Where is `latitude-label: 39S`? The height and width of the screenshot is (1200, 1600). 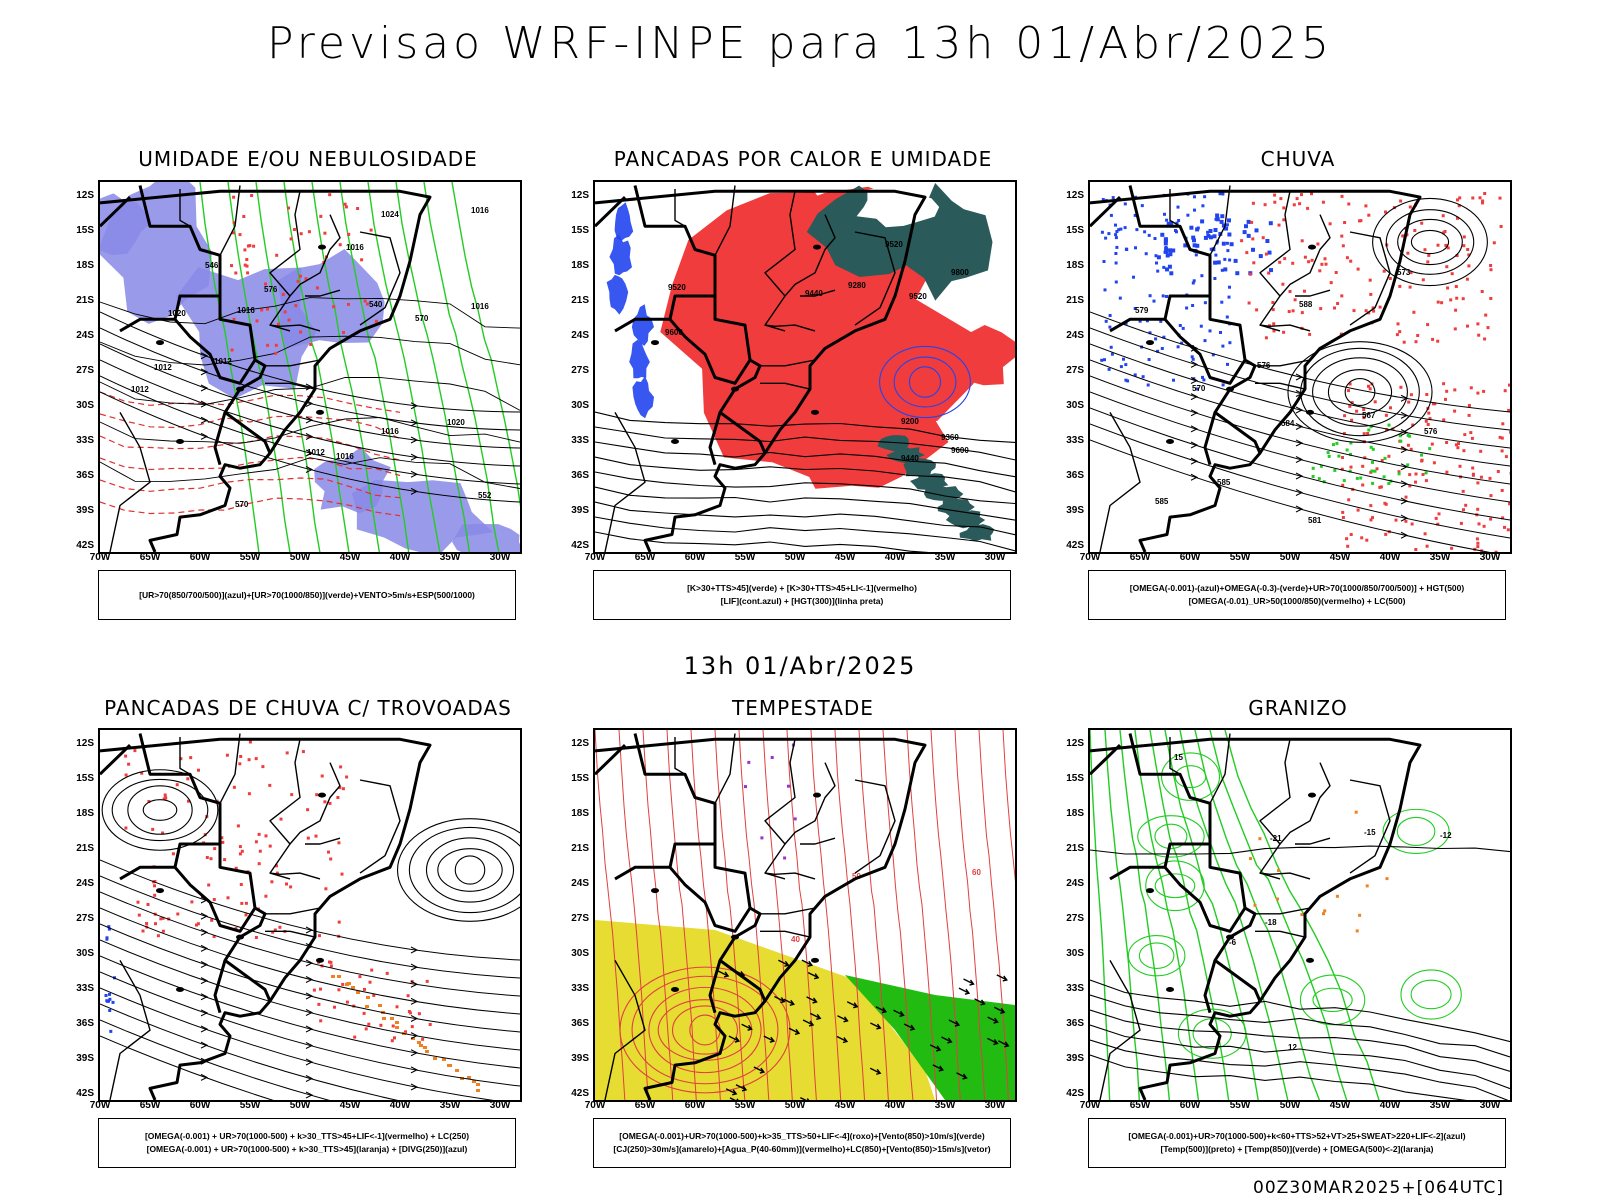
latitude-label: 39S is located at coordinates (580, 510).